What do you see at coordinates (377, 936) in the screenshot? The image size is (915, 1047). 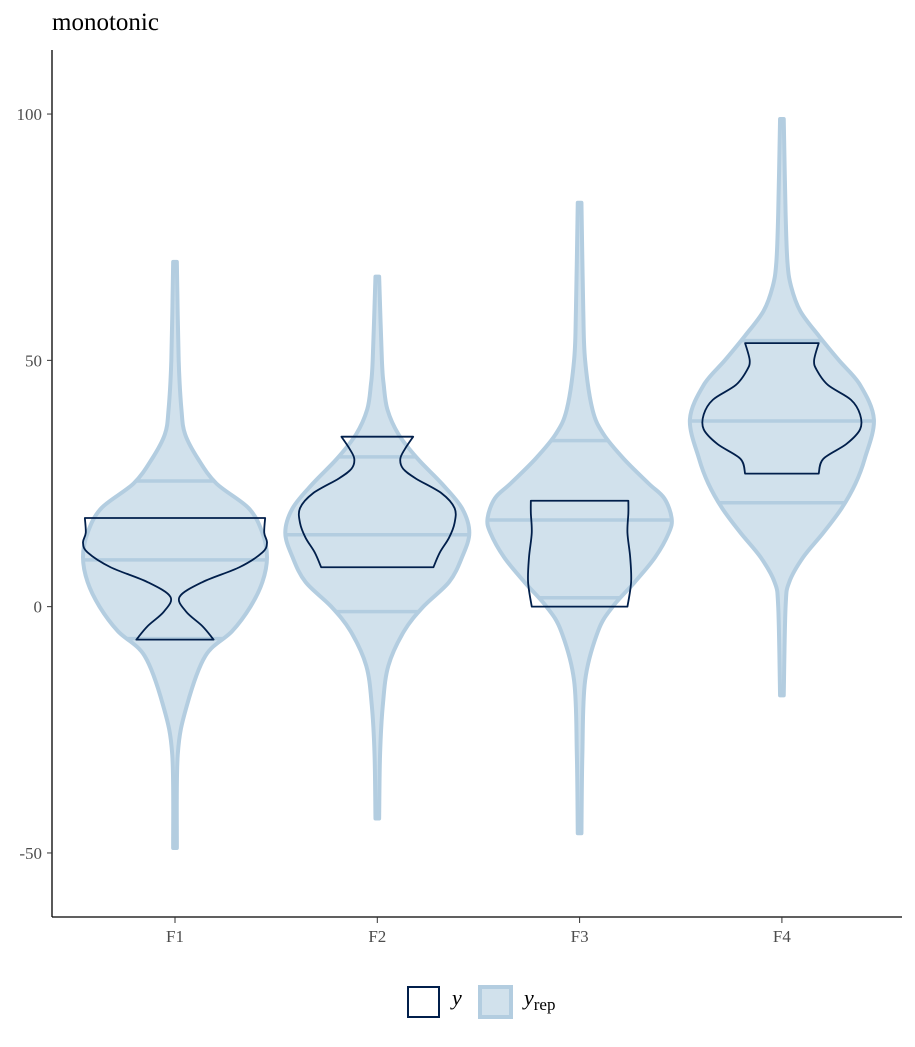 I see `x-tick-label: F2` at bounding box center [377, 936].